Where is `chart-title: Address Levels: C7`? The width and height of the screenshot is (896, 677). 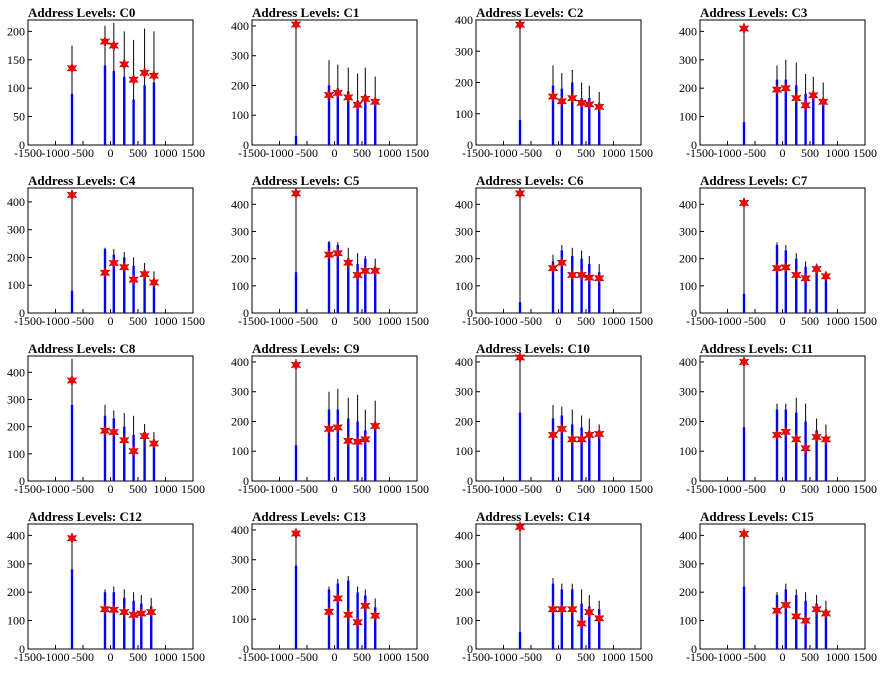
chart-title: Address Levels: C7 is located at coordinates (754, 180).